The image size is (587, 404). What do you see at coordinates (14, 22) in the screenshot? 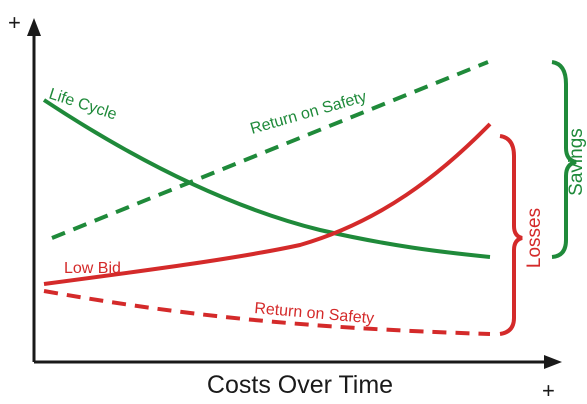
I see `y-axis-plus: +` at bounding box center [14, 22].